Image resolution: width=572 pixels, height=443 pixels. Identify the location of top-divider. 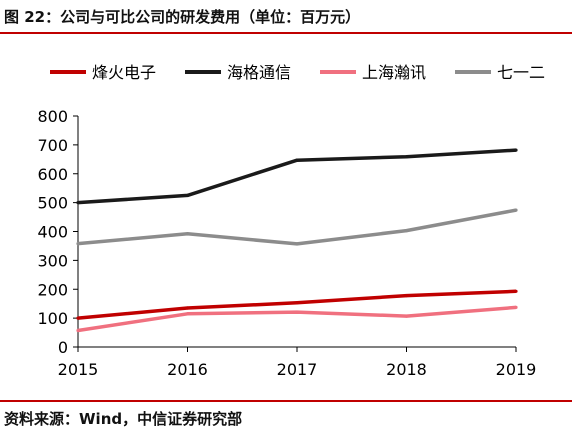
(286, 33).